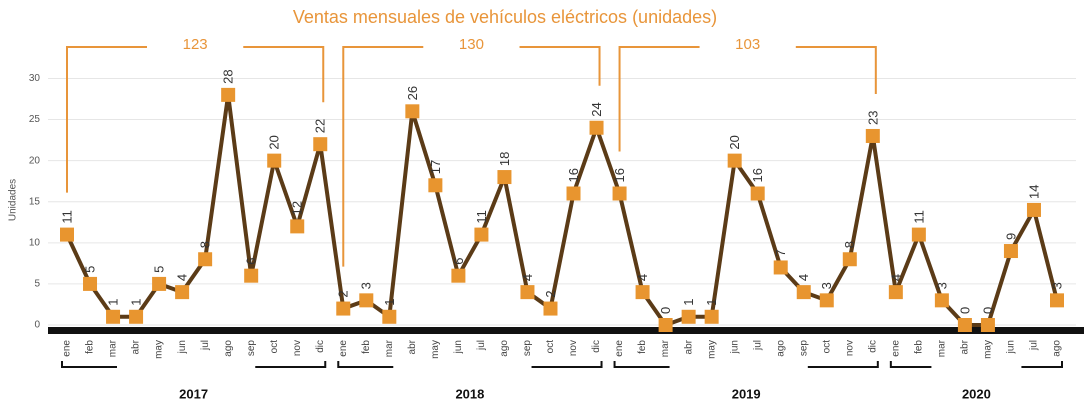  I want to click on data-label: 2, so click(343, 293).